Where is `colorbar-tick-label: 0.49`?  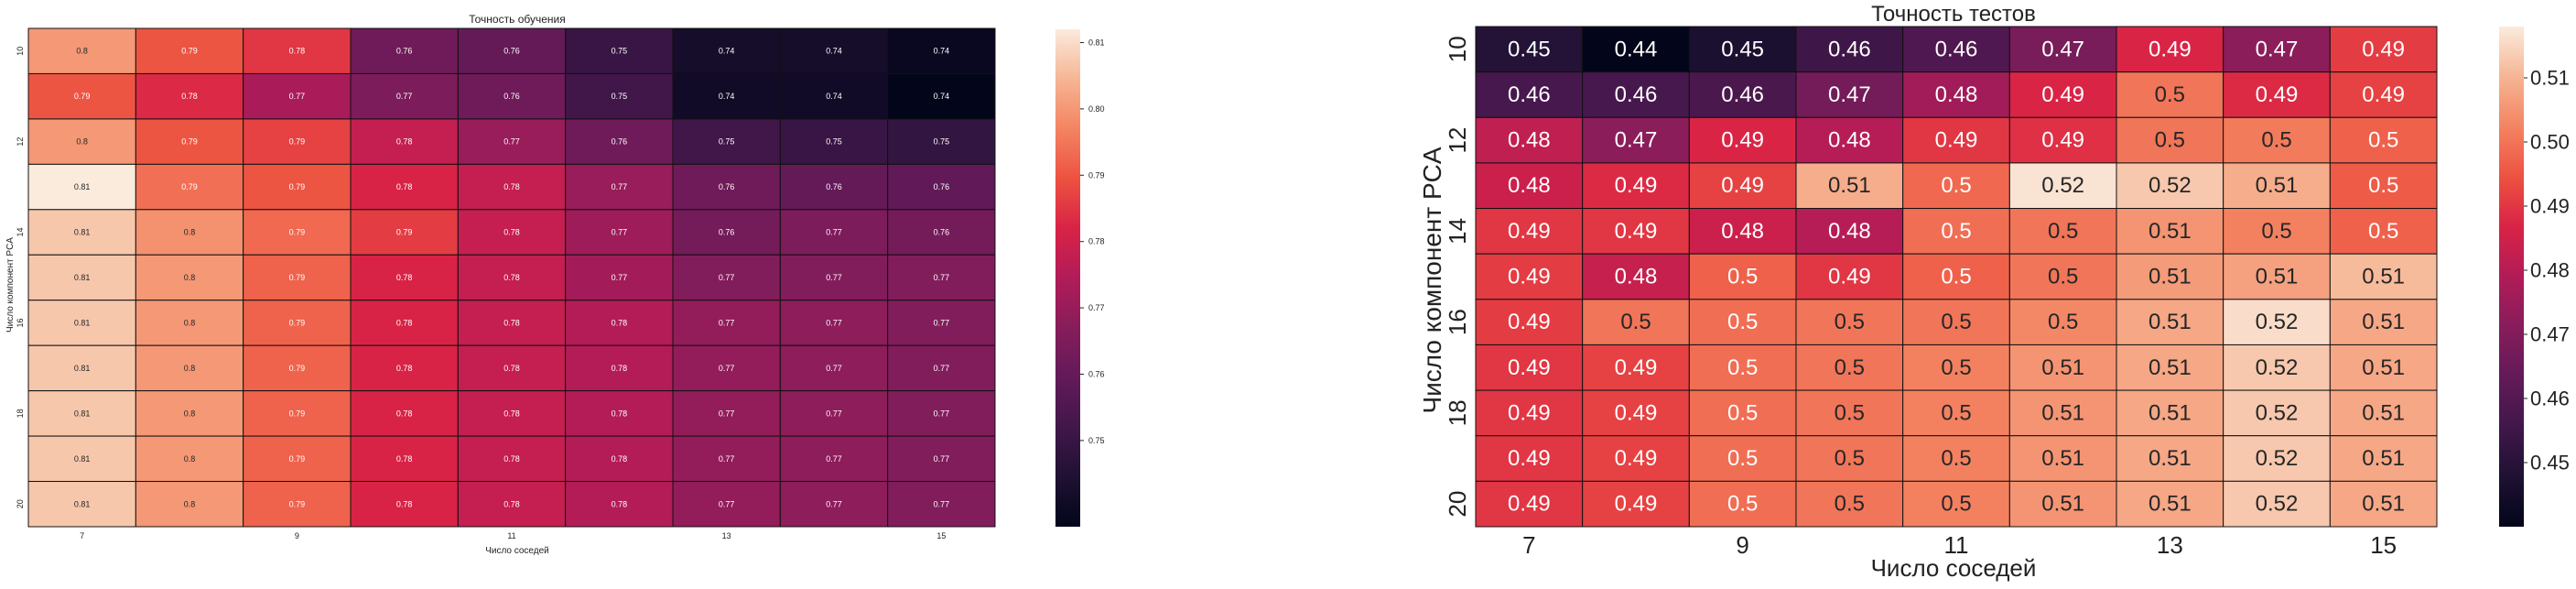
colorbar-tick-label: 0.49 is located at coordinates (2550, 206).